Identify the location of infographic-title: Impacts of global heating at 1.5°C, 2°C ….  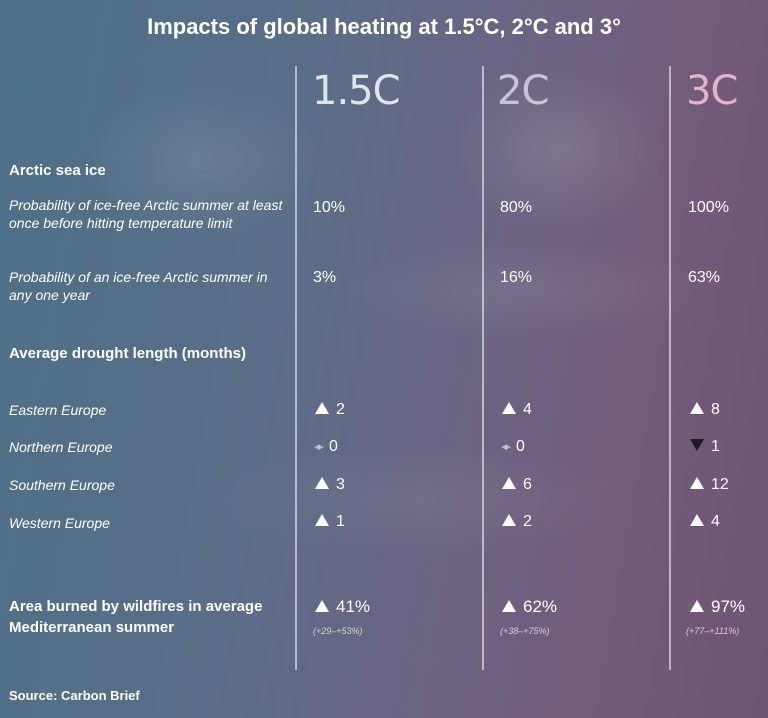
(384, 26).